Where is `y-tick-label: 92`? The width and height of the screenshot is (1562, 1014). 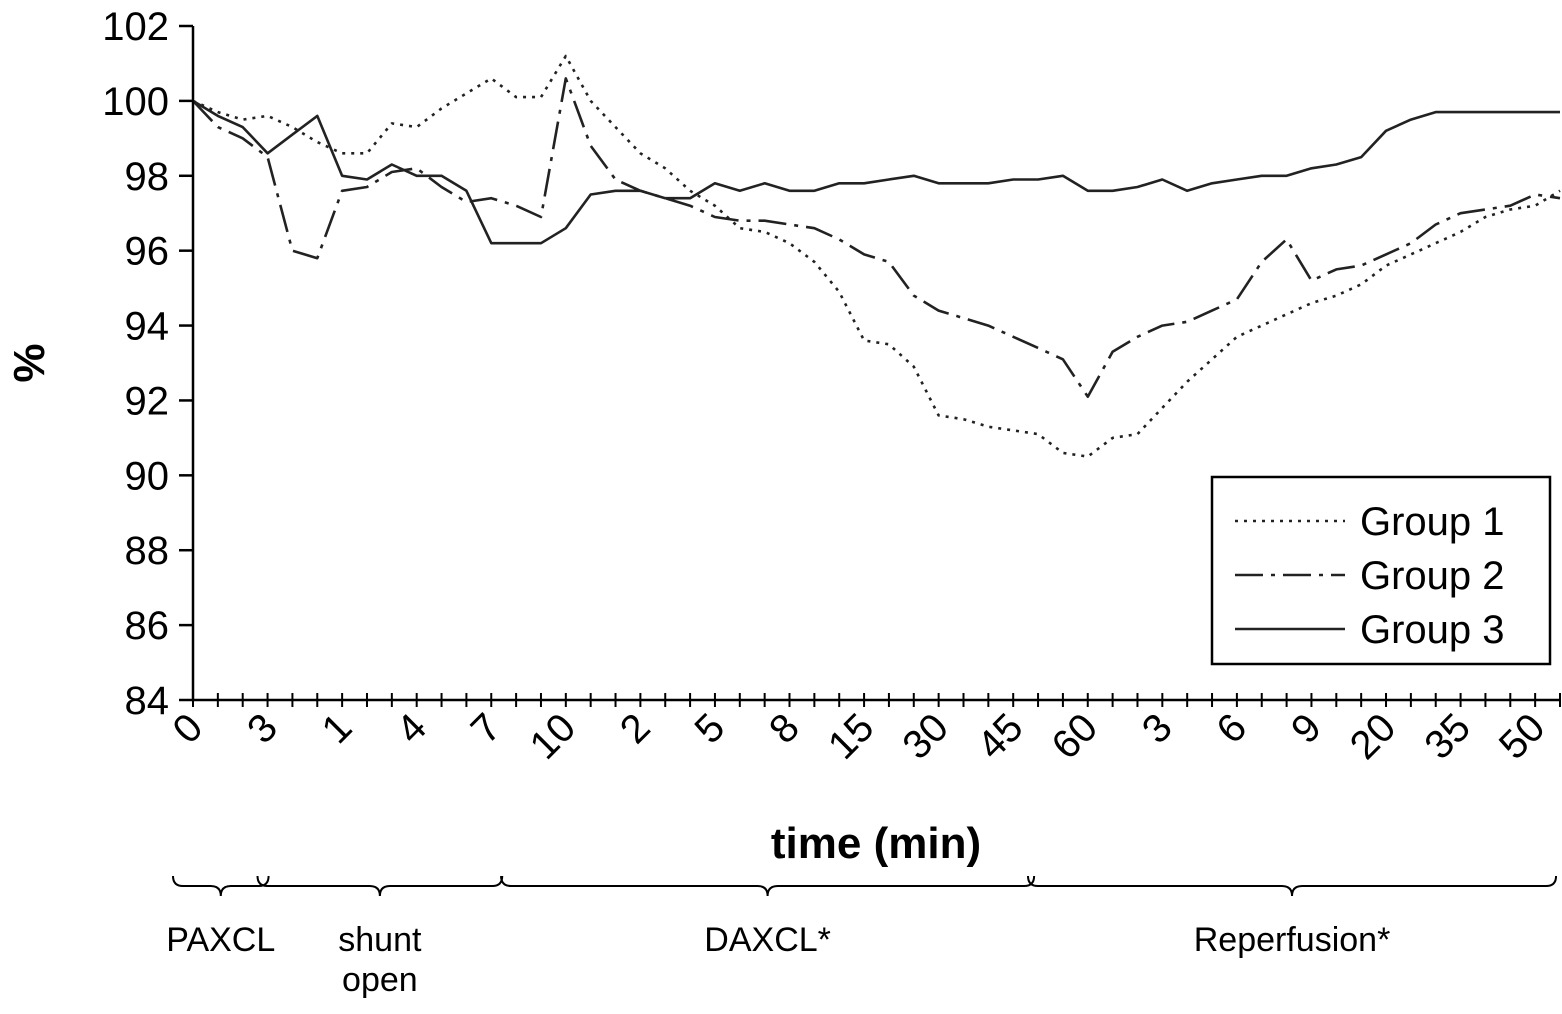
y-tick-label: 92 is located at coordinates (147, 401).